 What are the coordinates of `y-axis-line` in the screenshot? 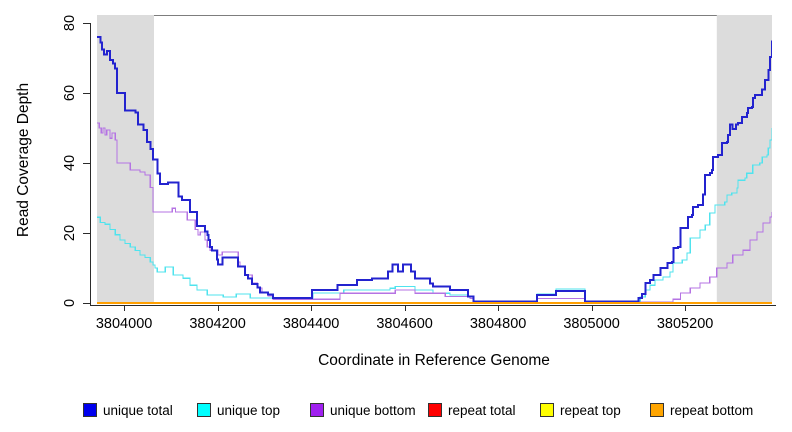 It's located at (90, 164).